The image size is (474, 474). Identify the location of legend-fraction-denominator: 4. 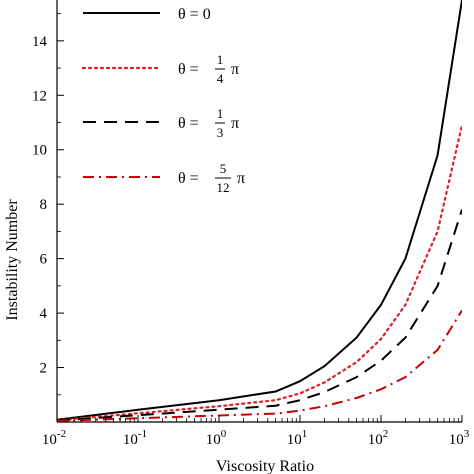
(220, 78).